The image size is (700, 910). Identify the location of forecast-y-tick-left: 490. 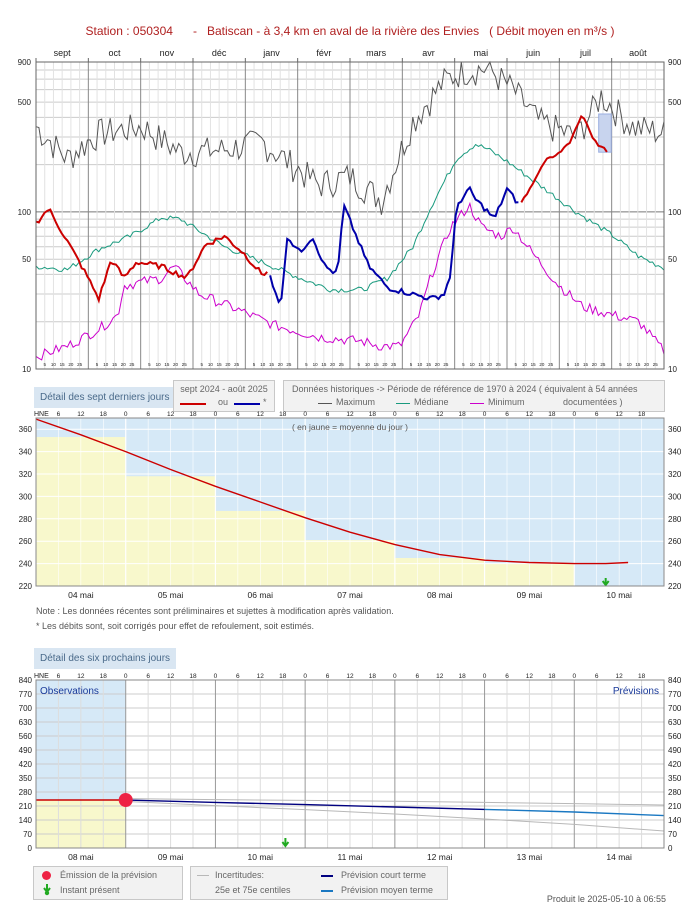
(26, 750).